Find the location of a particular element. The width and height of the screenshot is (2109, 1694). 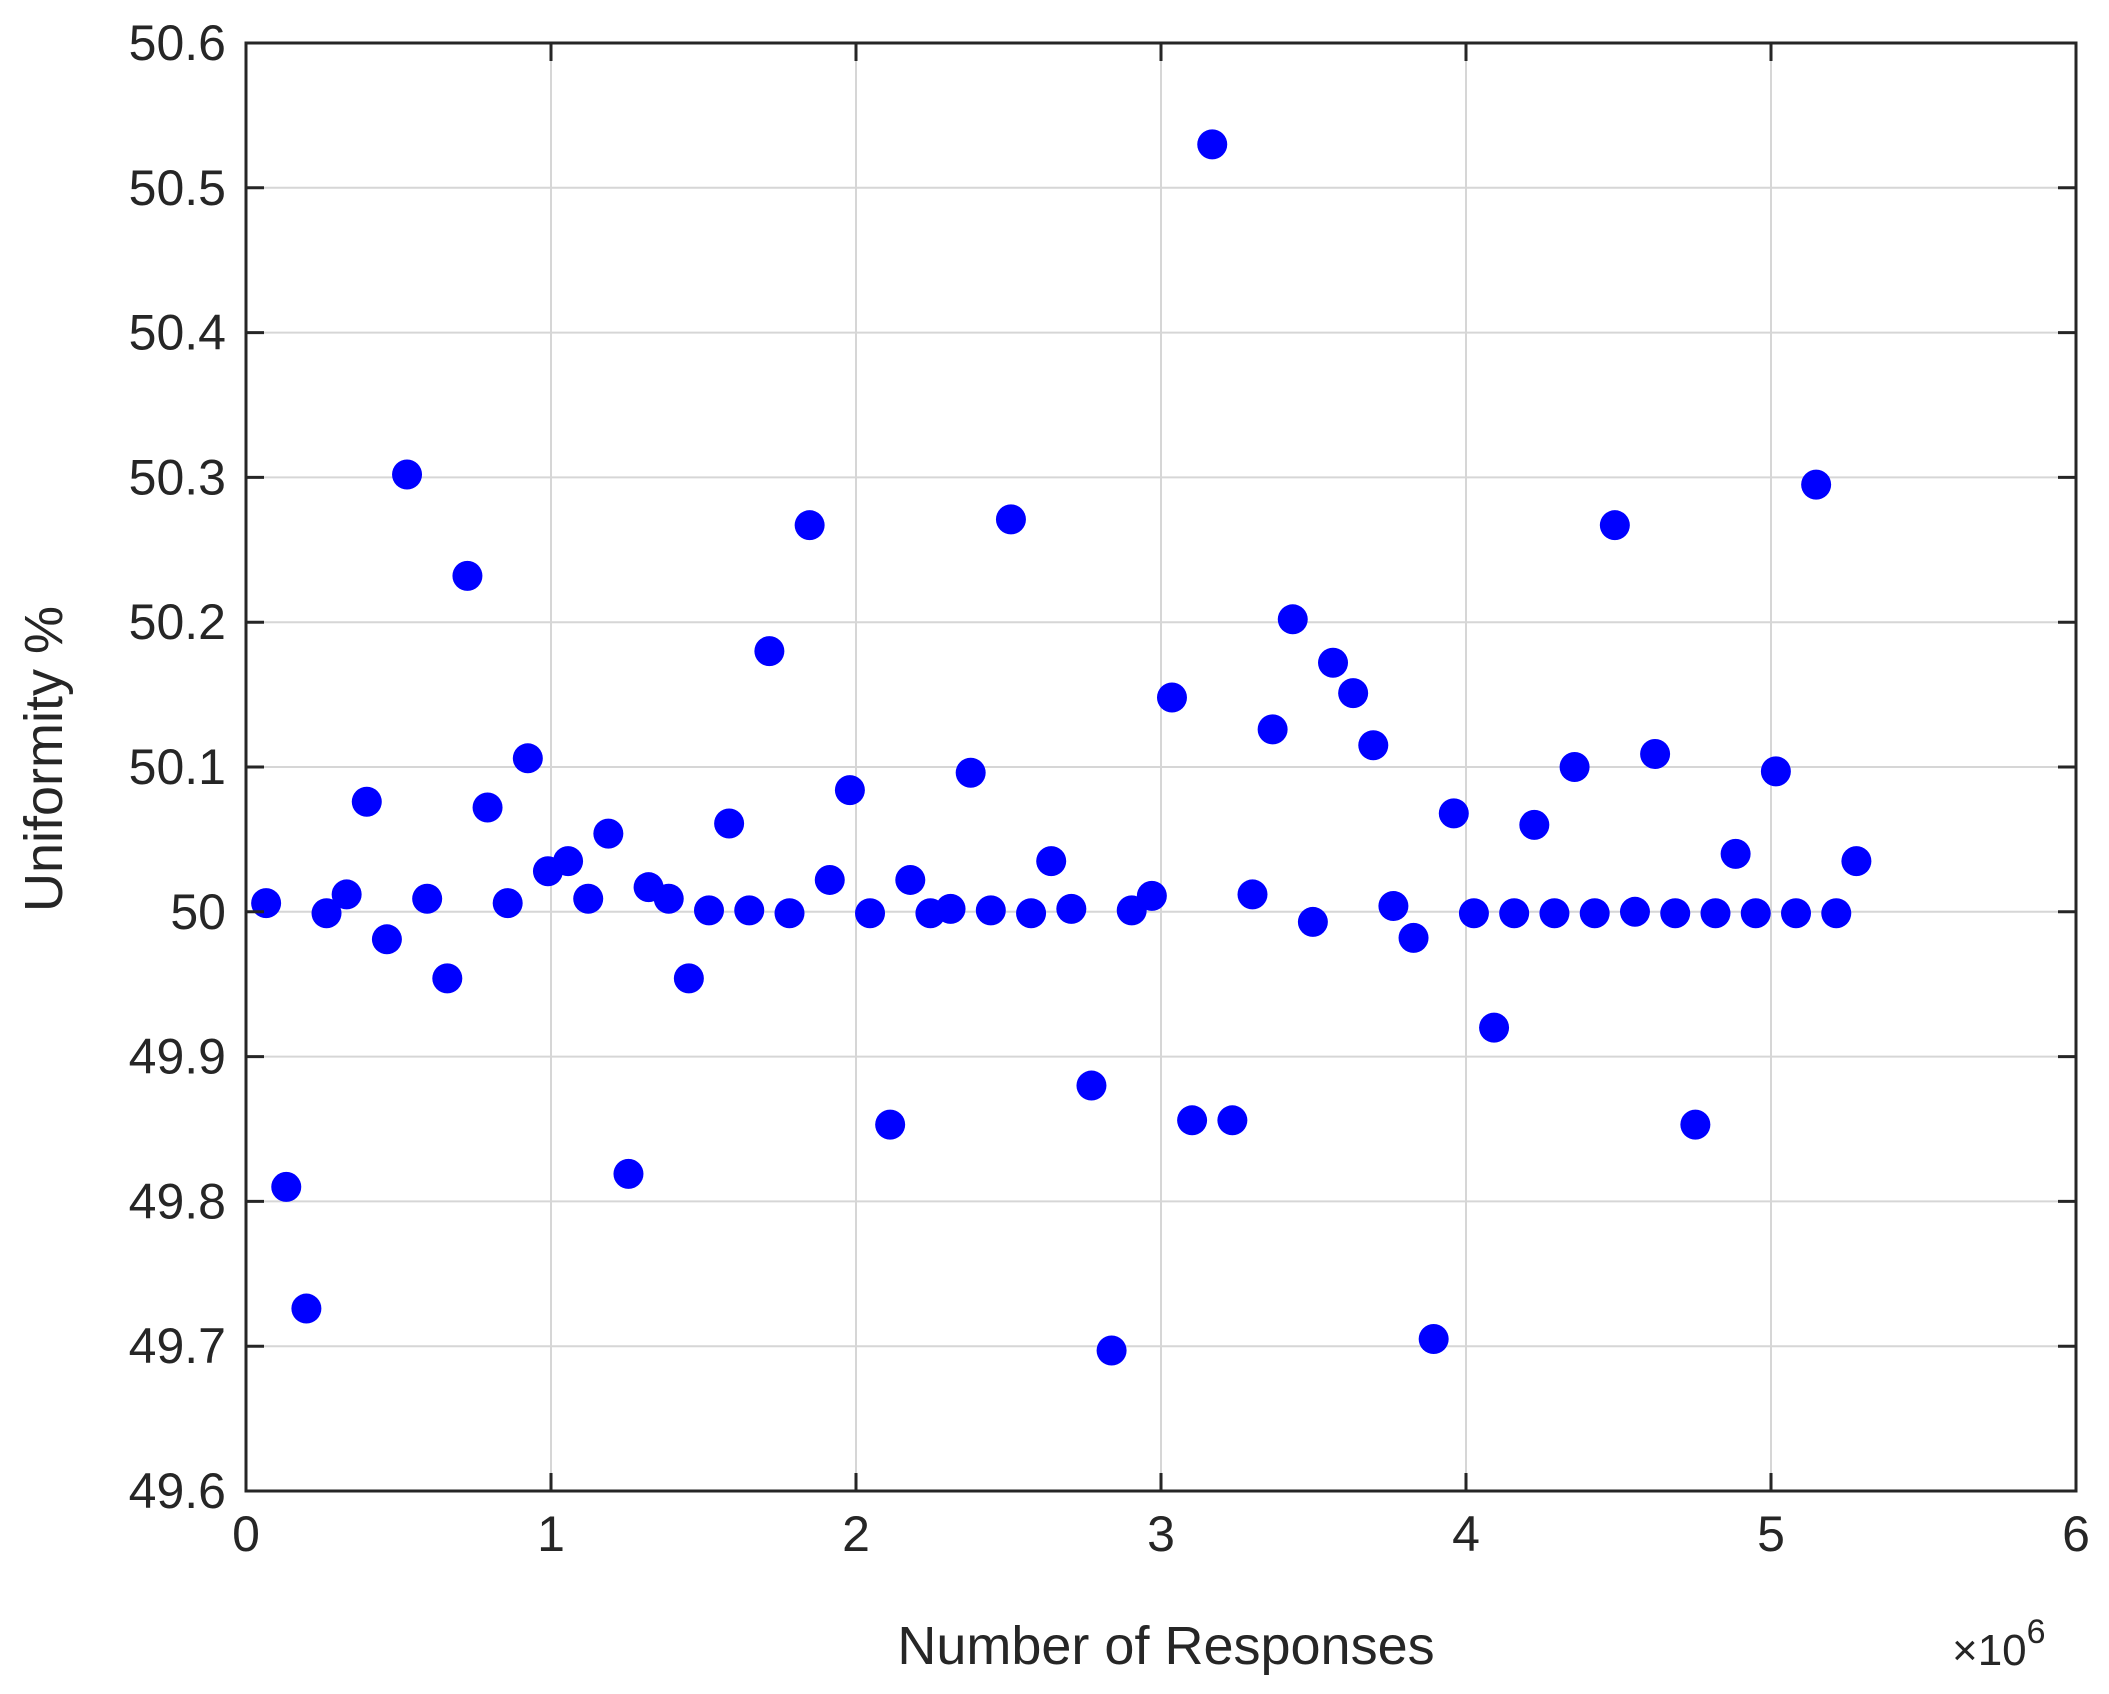

x-tick-label: 3 is located at coordinates (1161, 1534).